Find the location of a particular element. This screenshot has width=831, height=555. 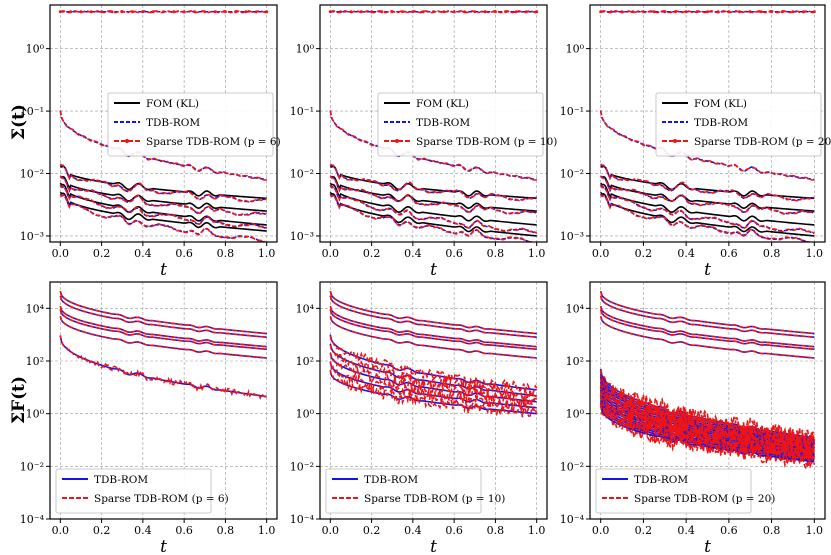

y-tick-label: 10⁴ is located at coordinates (575, 308).